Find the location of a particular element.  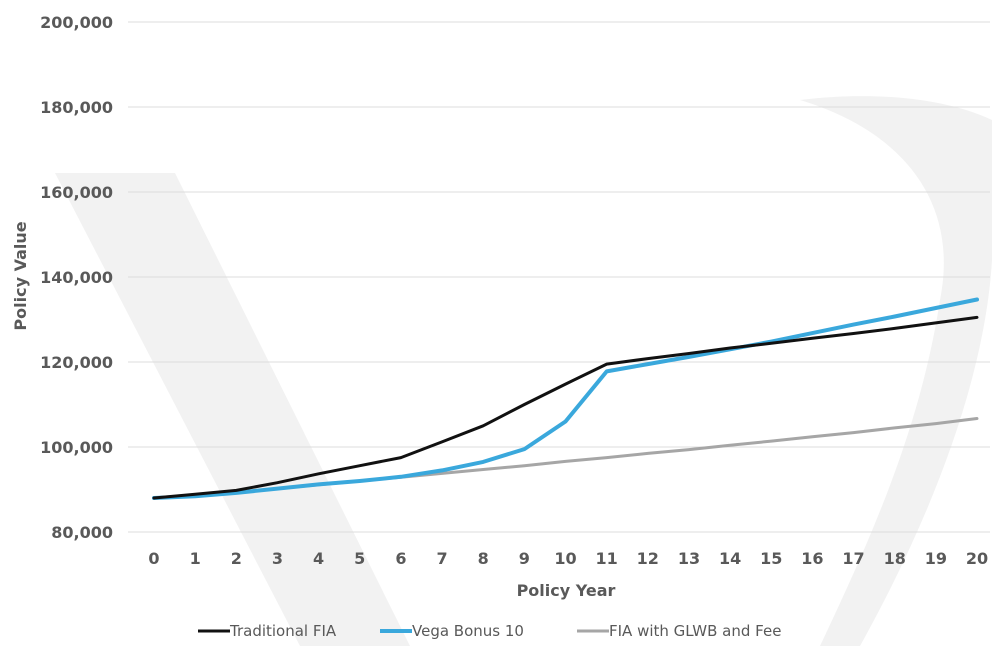

x-tick-label: 4 is located at coordinates (318, 558).